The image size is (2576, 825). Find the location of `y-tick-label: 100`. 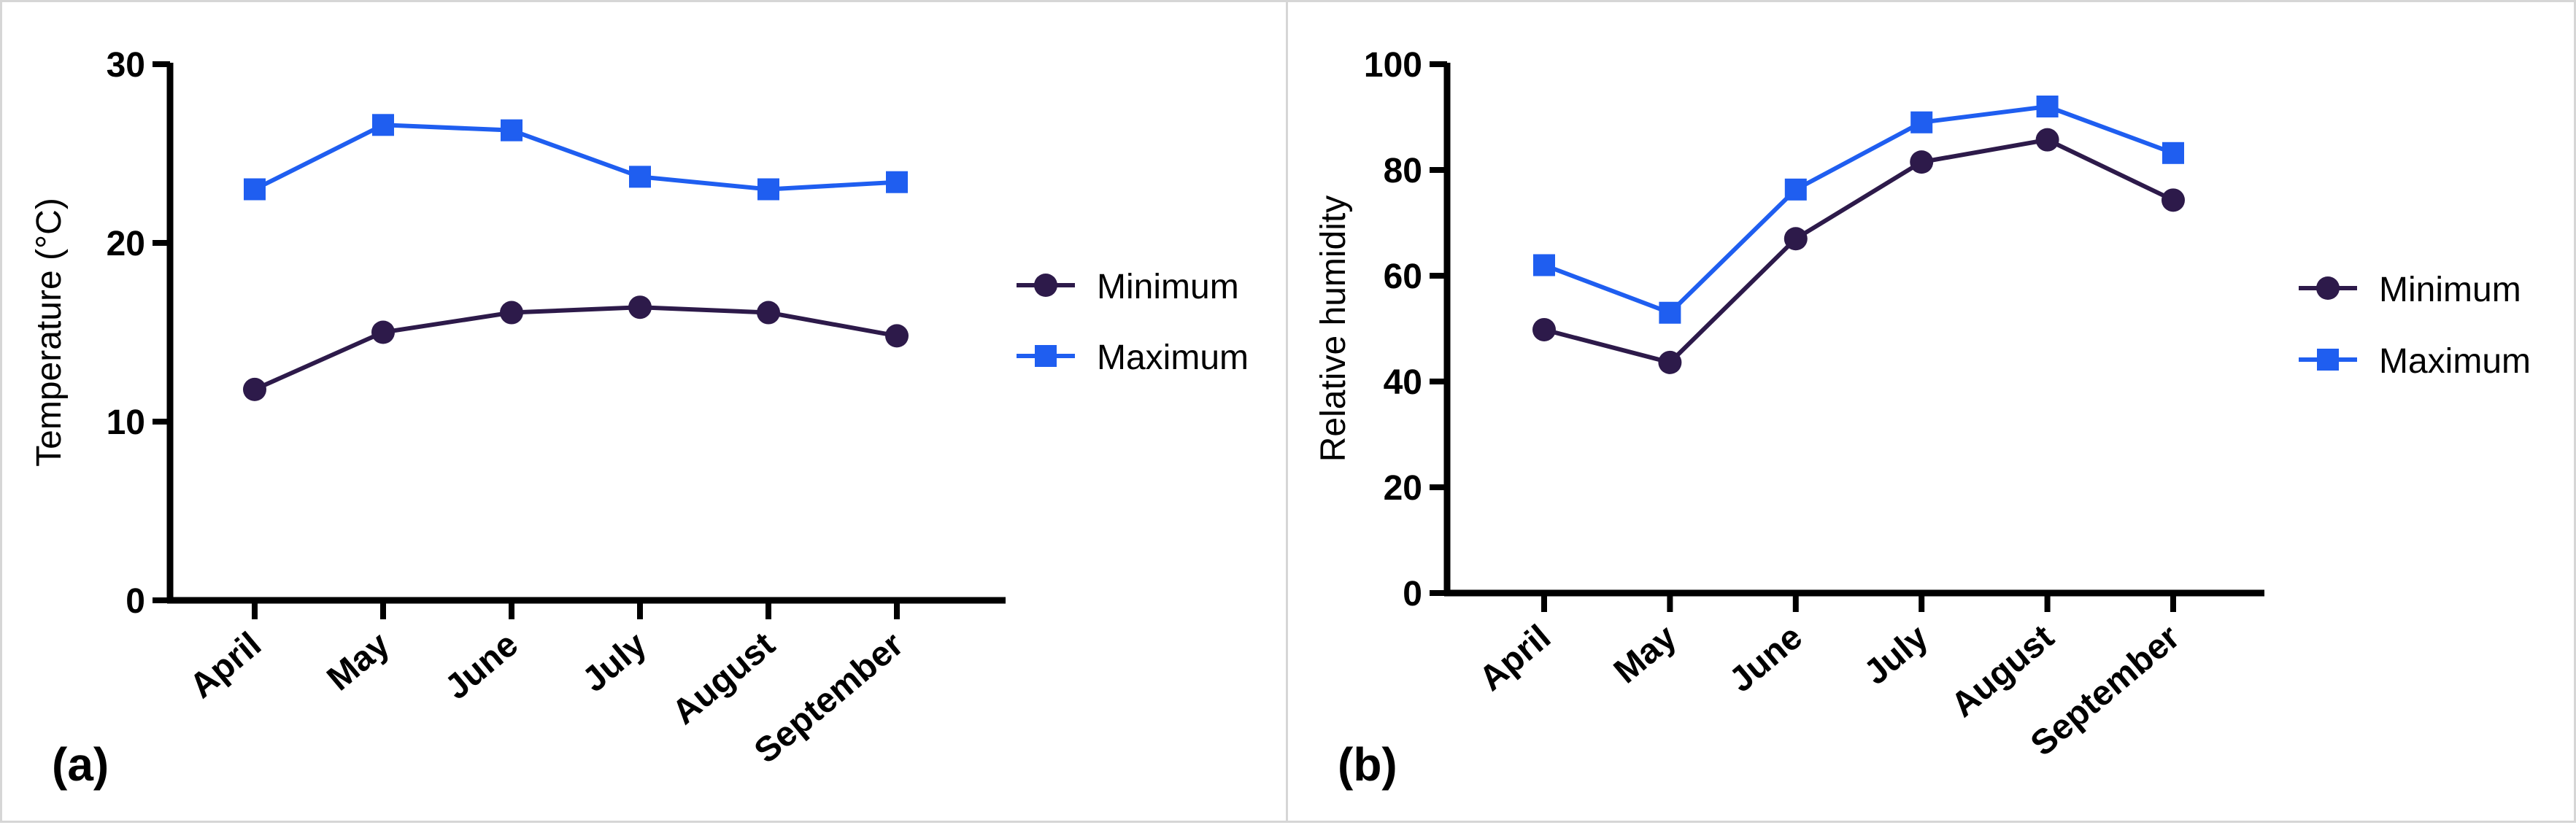

y-tick-label: 100 is located at coordinates (1393, 65).